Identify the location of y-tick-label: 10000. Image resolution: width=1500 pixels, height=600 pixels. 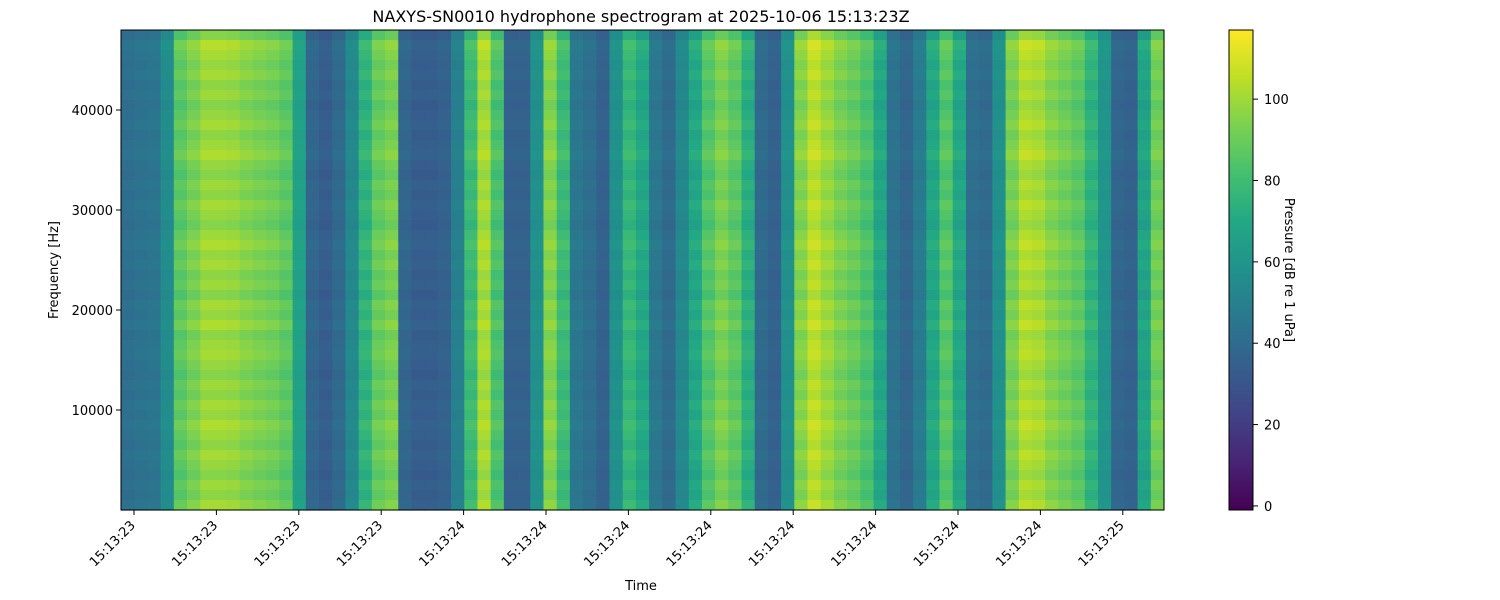
(92, 411).